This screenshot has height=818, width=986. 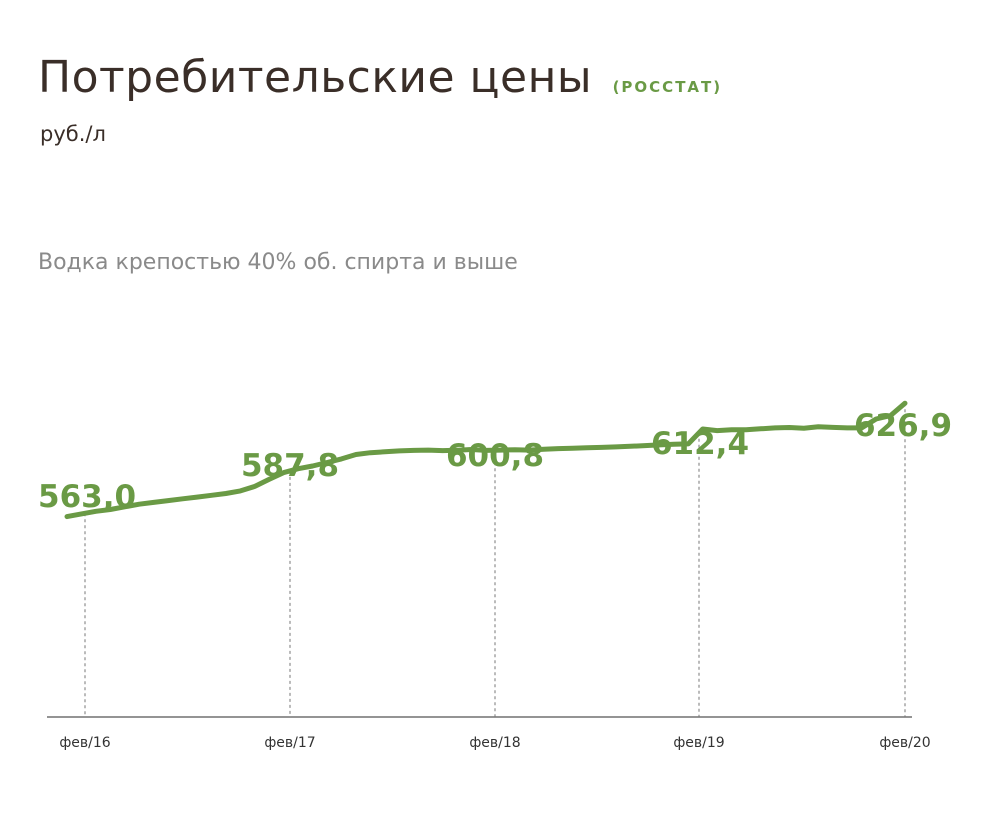 I want to click on series-line, so click(x=486, y=460).